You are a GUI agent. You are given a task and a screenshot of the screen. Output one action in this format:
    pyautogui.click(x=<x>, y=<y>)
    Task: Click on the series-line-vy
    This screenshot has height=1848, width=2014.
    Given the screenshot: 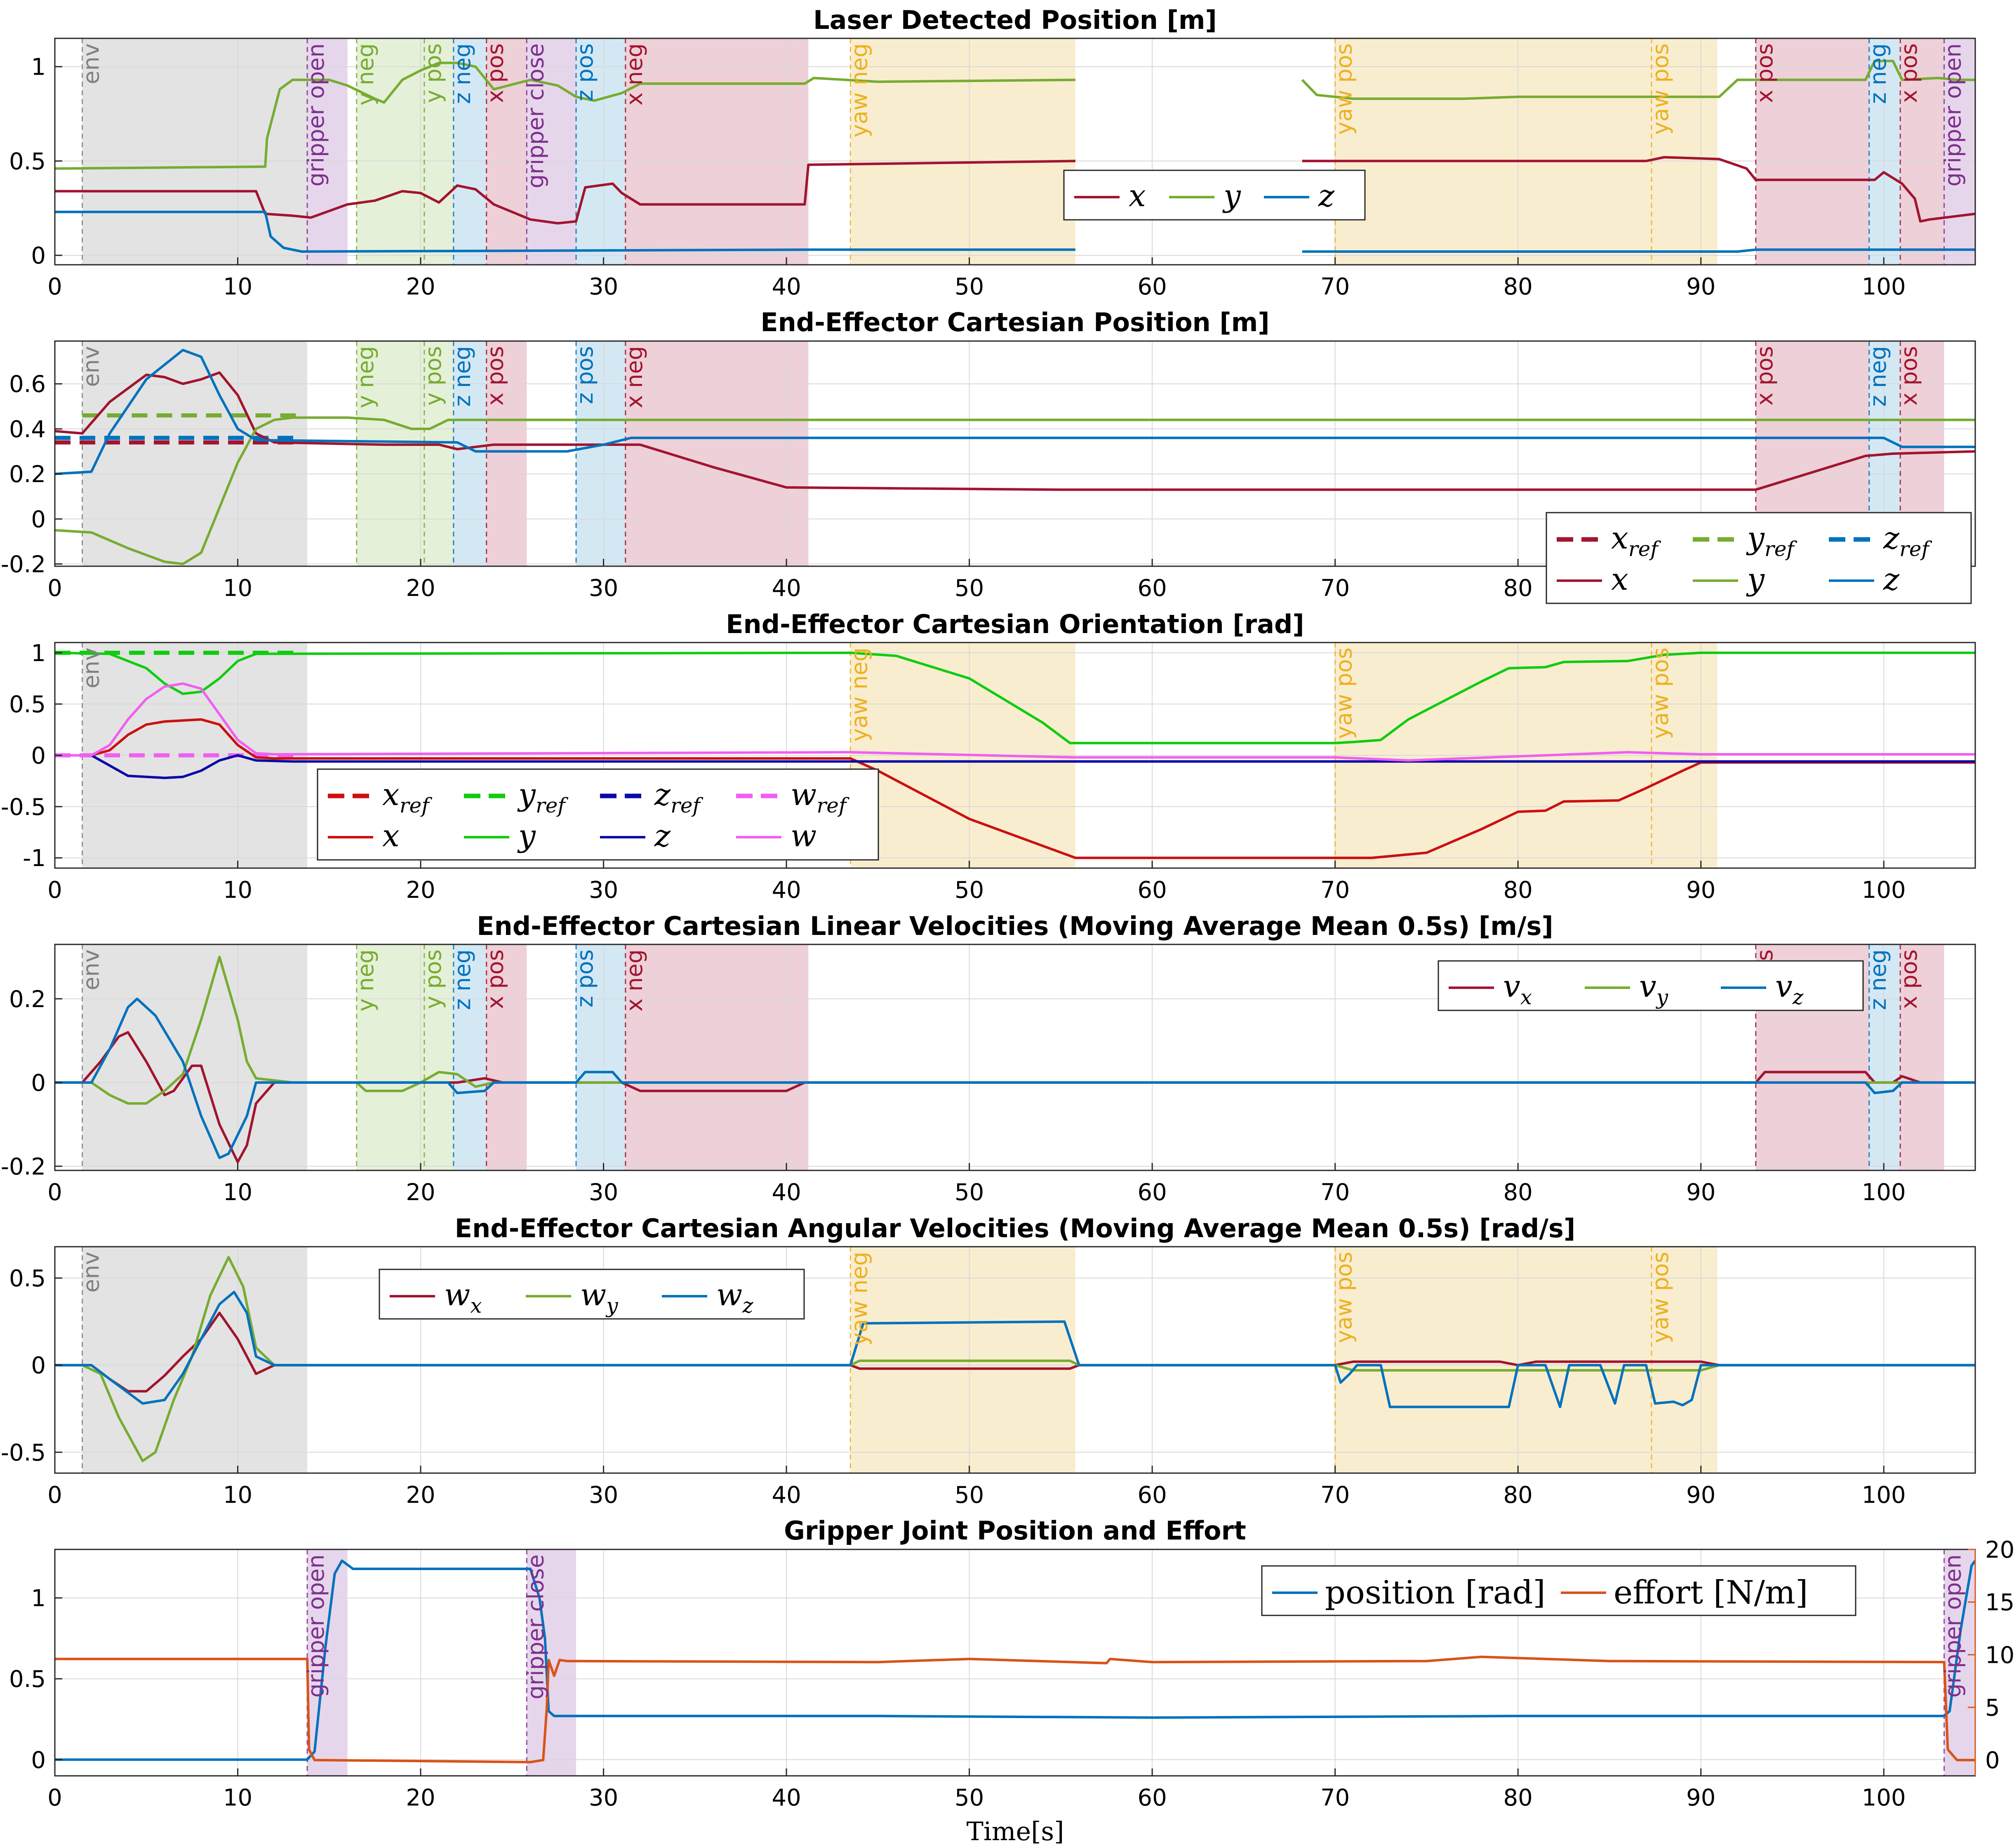 What is the action you would take?
    pyautogui.click(x=1015, y=1031)
    